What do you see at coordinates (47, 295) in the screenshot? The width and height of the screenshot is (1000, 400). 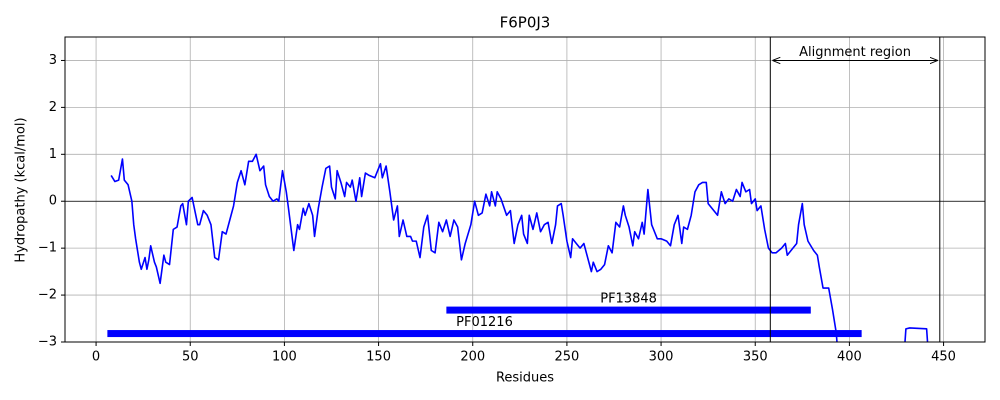 I see `y-tick-label: −2` at bounding box center [47, 295].